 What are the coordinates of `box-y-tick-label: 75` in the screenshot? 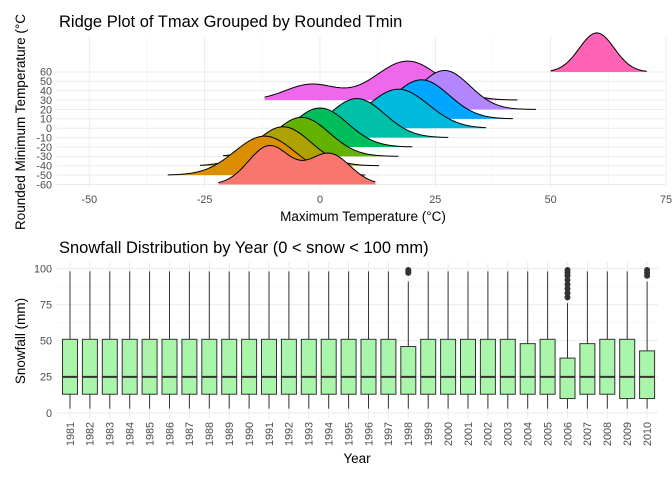 It's located at (46, 305).